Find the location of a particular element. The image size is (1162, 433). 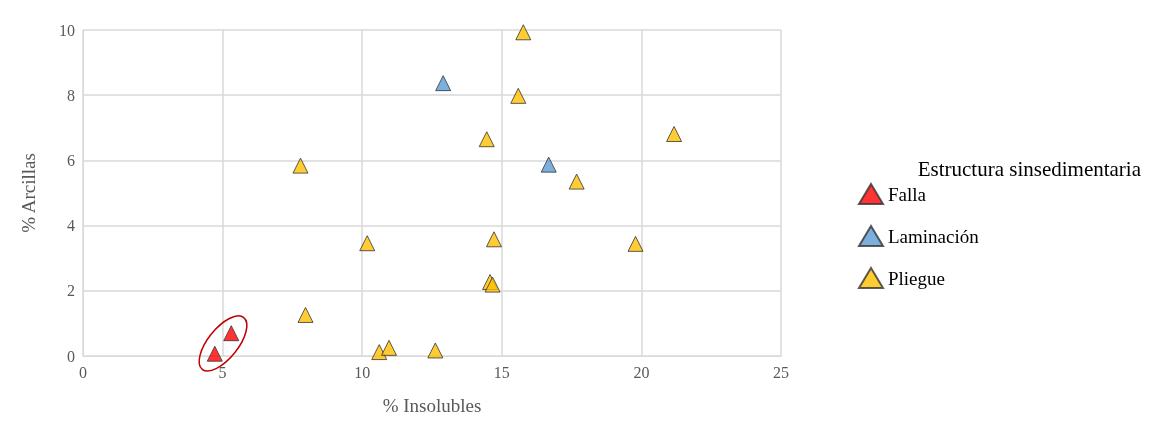

legend-label: Laminación is located at coordinates (934, 236).